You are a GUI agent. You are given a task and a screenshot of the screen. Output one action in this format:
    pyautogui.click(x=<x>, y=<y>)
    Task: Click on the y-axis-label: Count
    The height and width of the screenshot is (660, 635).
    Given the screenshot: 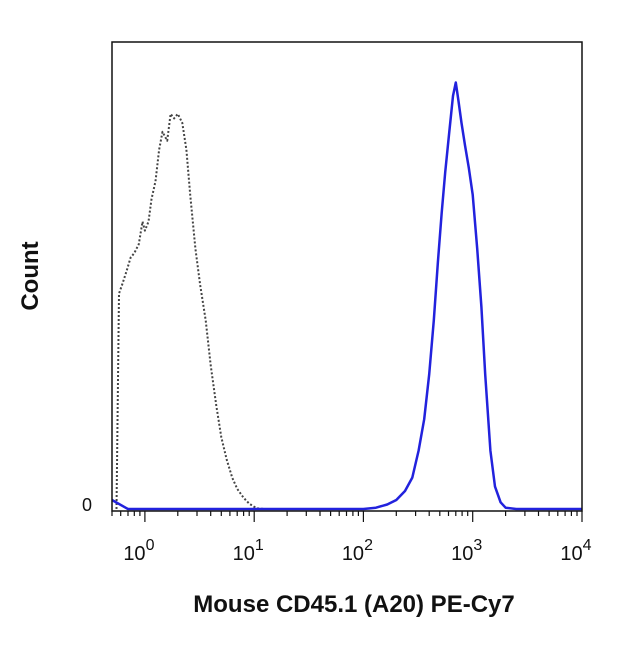 What is the action you would take?
    pyautogui.click(x=30, y=275)
    